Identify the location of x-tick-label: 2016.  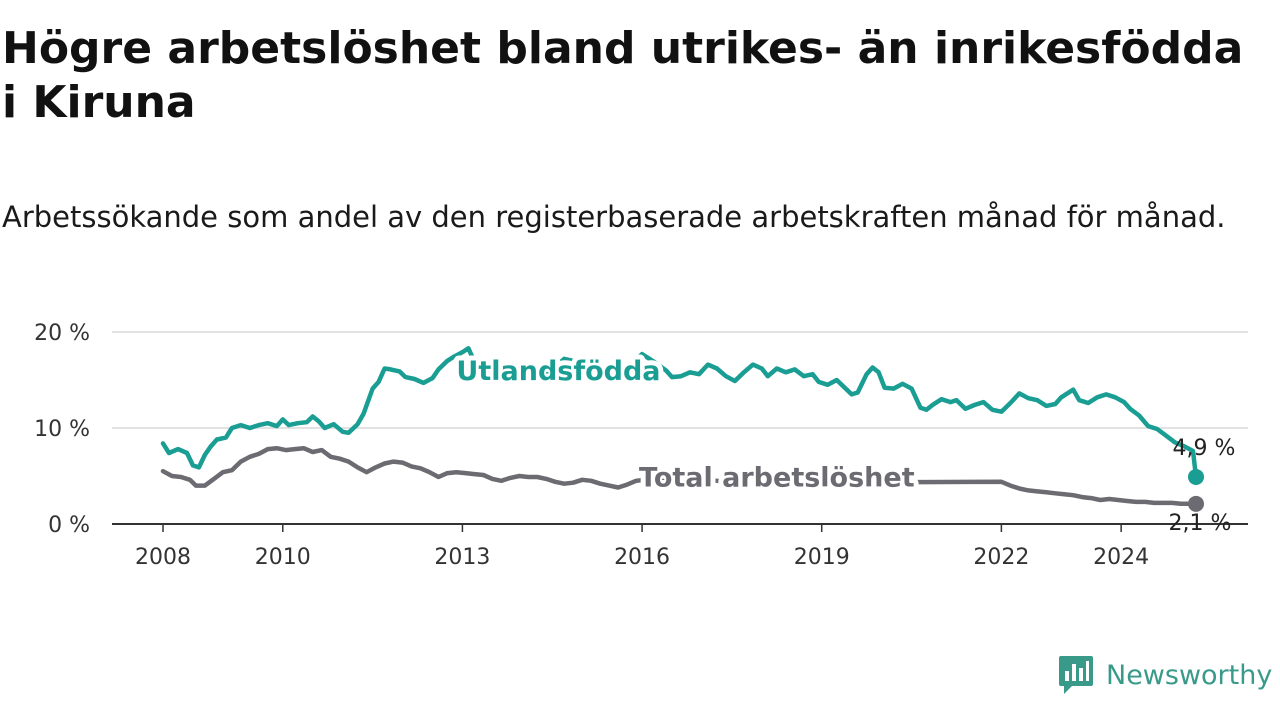
(642, 557).